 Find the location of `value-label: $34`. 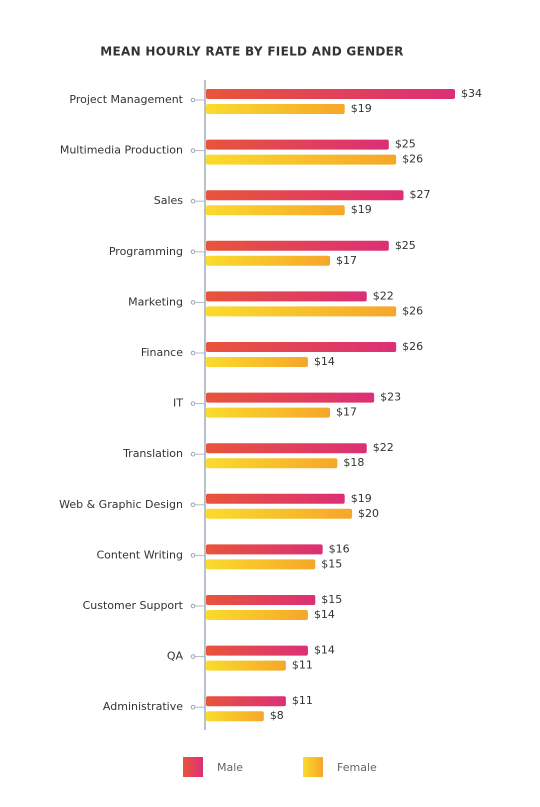

value-label: $34 is located at coordinates (471, 93).